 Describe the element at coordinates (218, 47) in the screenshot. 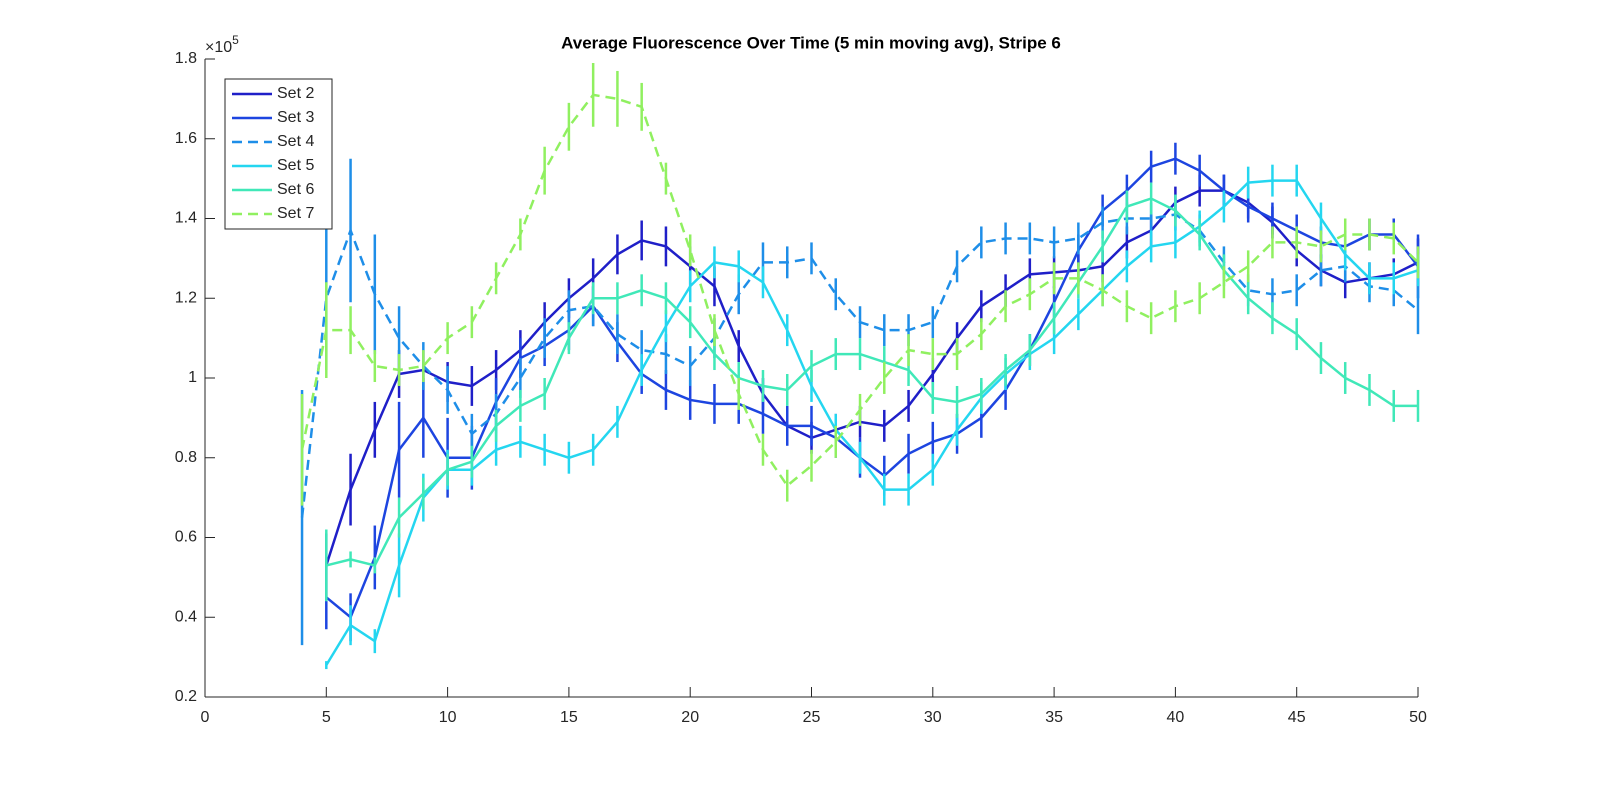

I see `y-multiplier-base: ×10` at that location.